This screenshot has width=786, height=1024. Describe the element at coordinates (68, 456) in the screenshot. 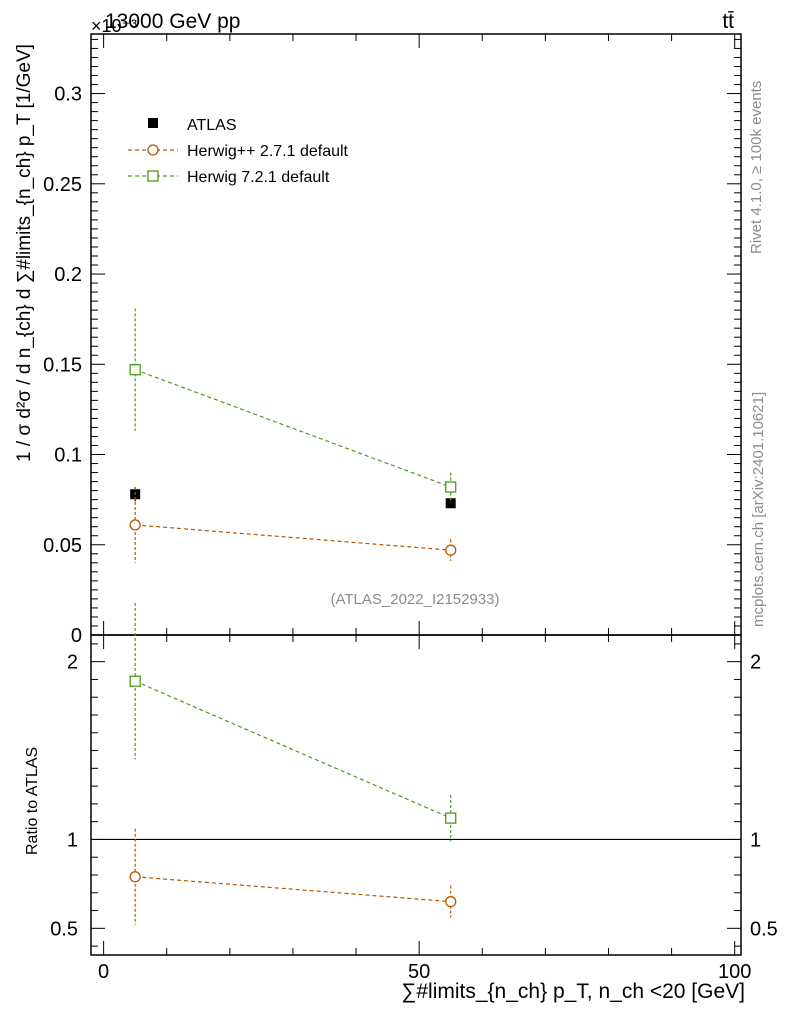

I see `main-y-tick-label: 0.1` at that location.